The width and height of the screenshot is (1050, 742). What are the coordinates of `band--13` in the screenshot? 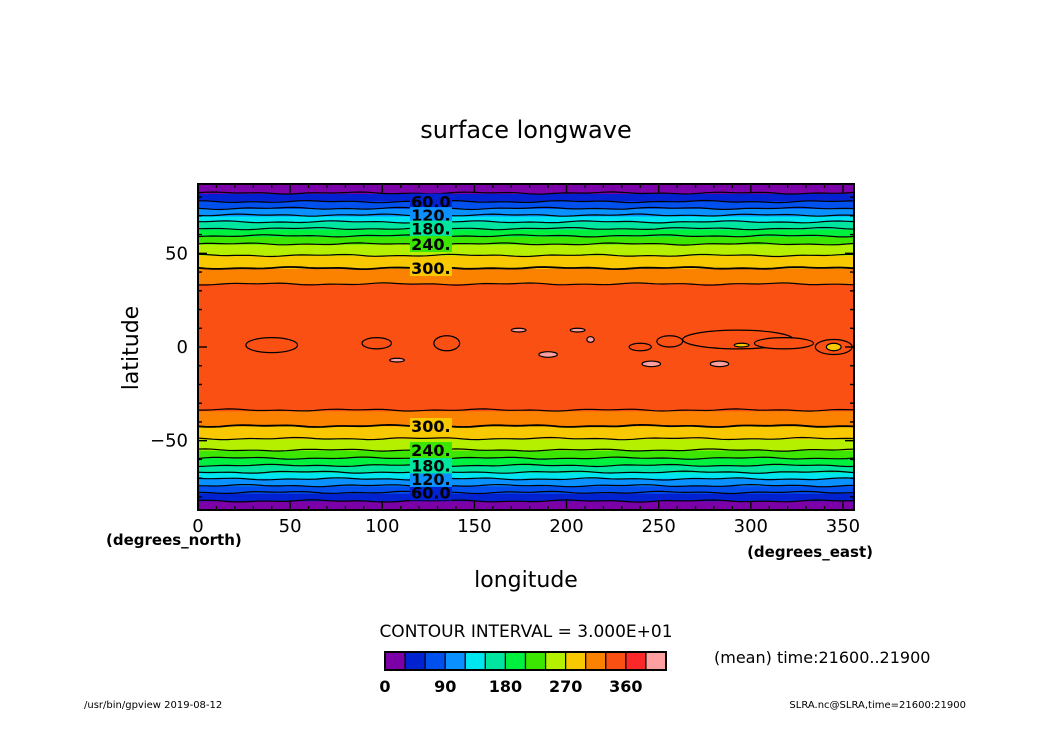 It's located at (526, 370).